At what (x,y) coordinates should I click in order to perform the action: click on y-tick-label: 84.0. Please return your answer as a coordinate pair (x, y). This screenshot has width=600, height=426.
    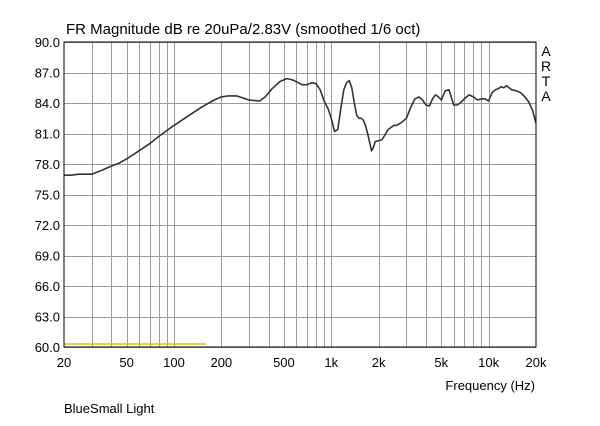
    Looking at the image, I should click on (47, 103).